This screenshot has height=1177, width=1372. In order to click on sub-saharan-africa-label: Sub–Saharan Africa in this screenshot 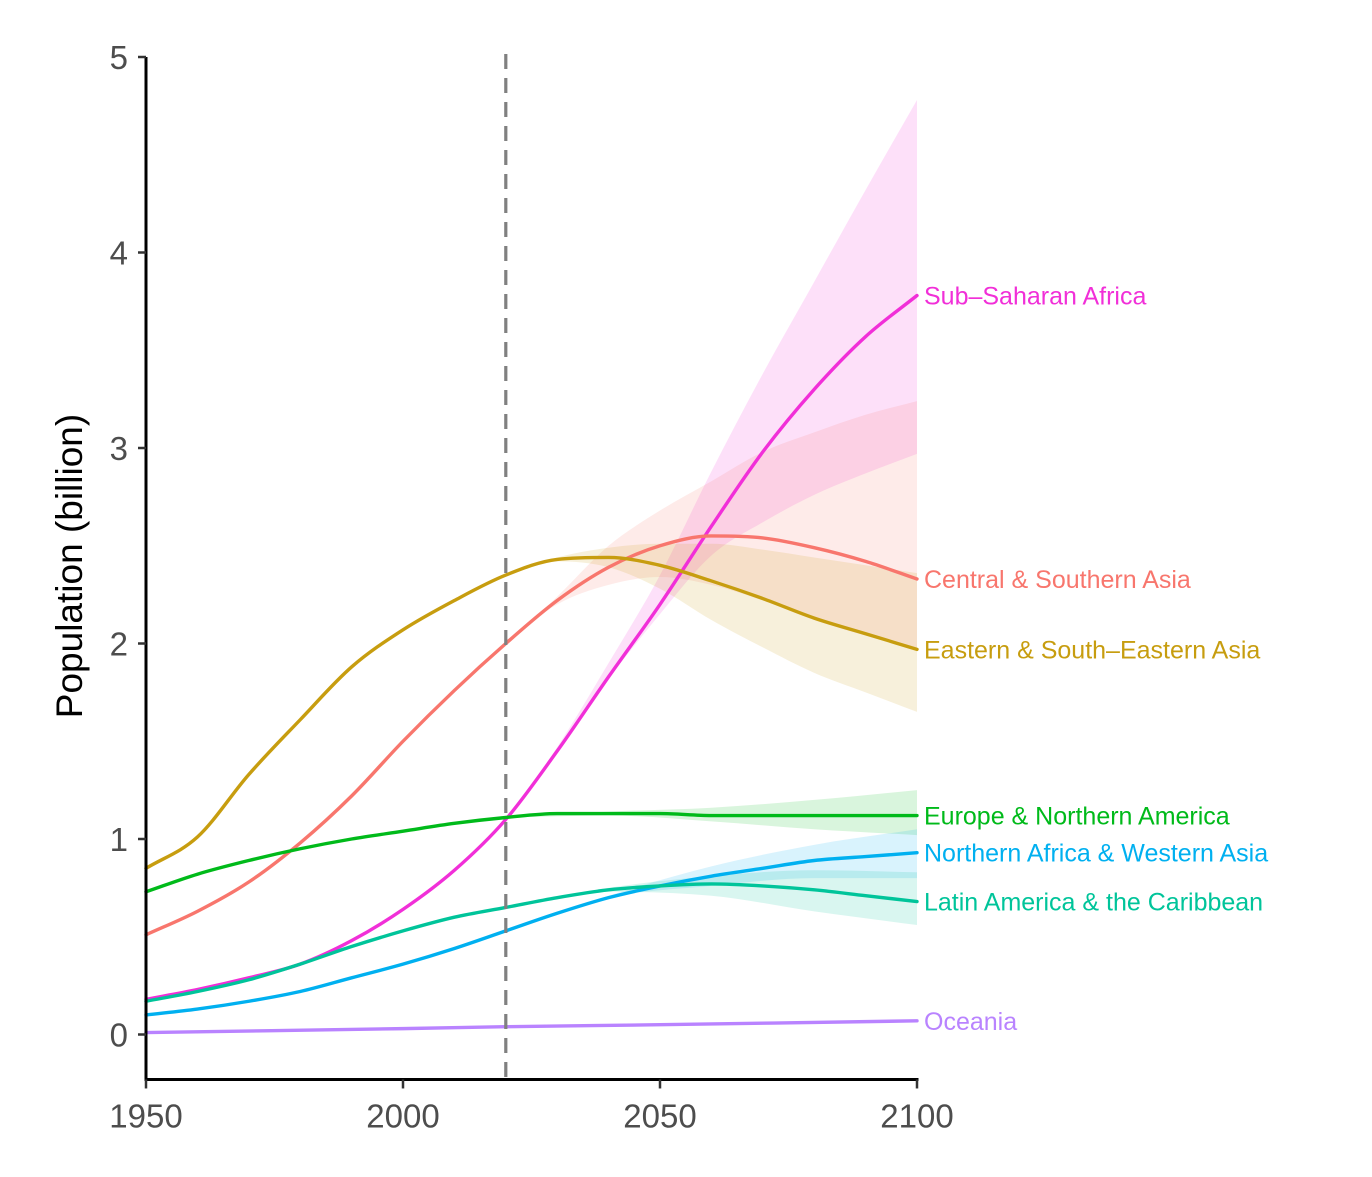, I will do `click(1035, 297)`.